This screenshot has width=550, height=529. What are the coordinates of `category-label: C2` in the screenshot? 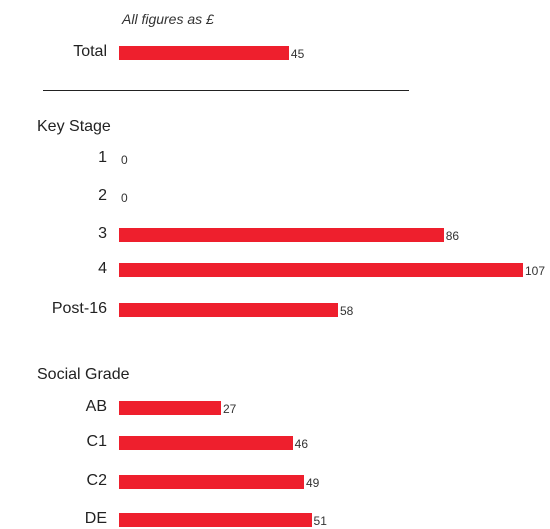 It's located at (96, 480).